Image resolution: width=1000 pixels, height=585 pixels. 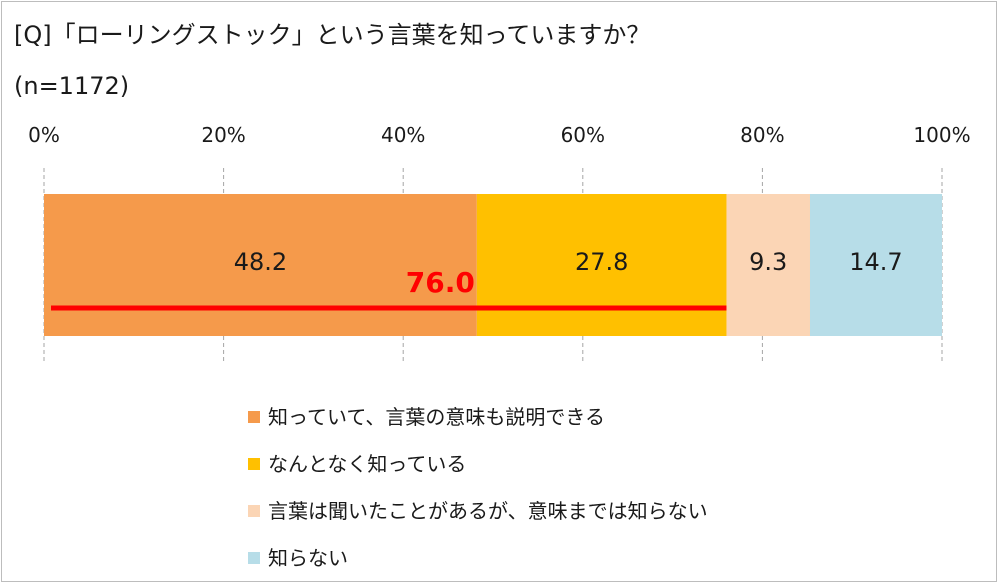 I want to click on legend-label: 知らない, so click(x=308, y=557).